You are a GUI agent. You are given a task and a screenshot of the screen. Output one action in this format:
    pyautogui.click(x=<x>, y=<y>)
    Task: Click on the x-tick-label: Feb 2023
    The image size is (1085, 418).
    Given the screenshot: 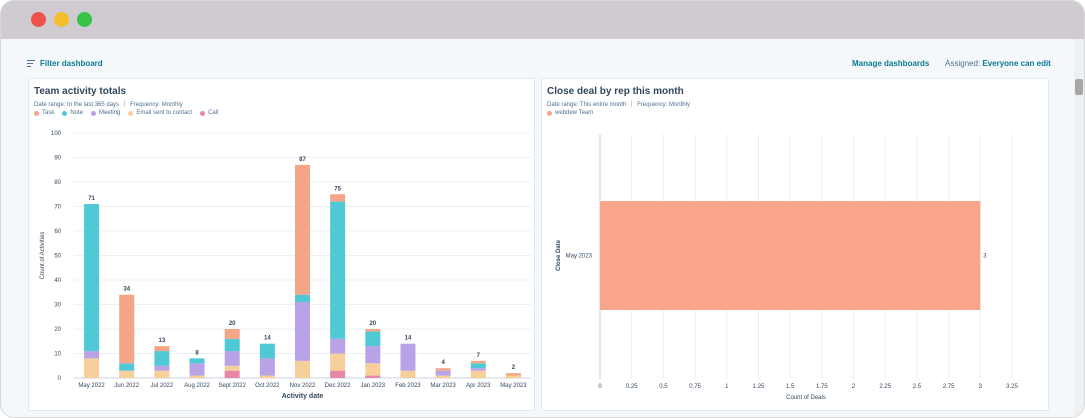 What is the action you would take?
    pyautogui.click(x=408, y=386)
    